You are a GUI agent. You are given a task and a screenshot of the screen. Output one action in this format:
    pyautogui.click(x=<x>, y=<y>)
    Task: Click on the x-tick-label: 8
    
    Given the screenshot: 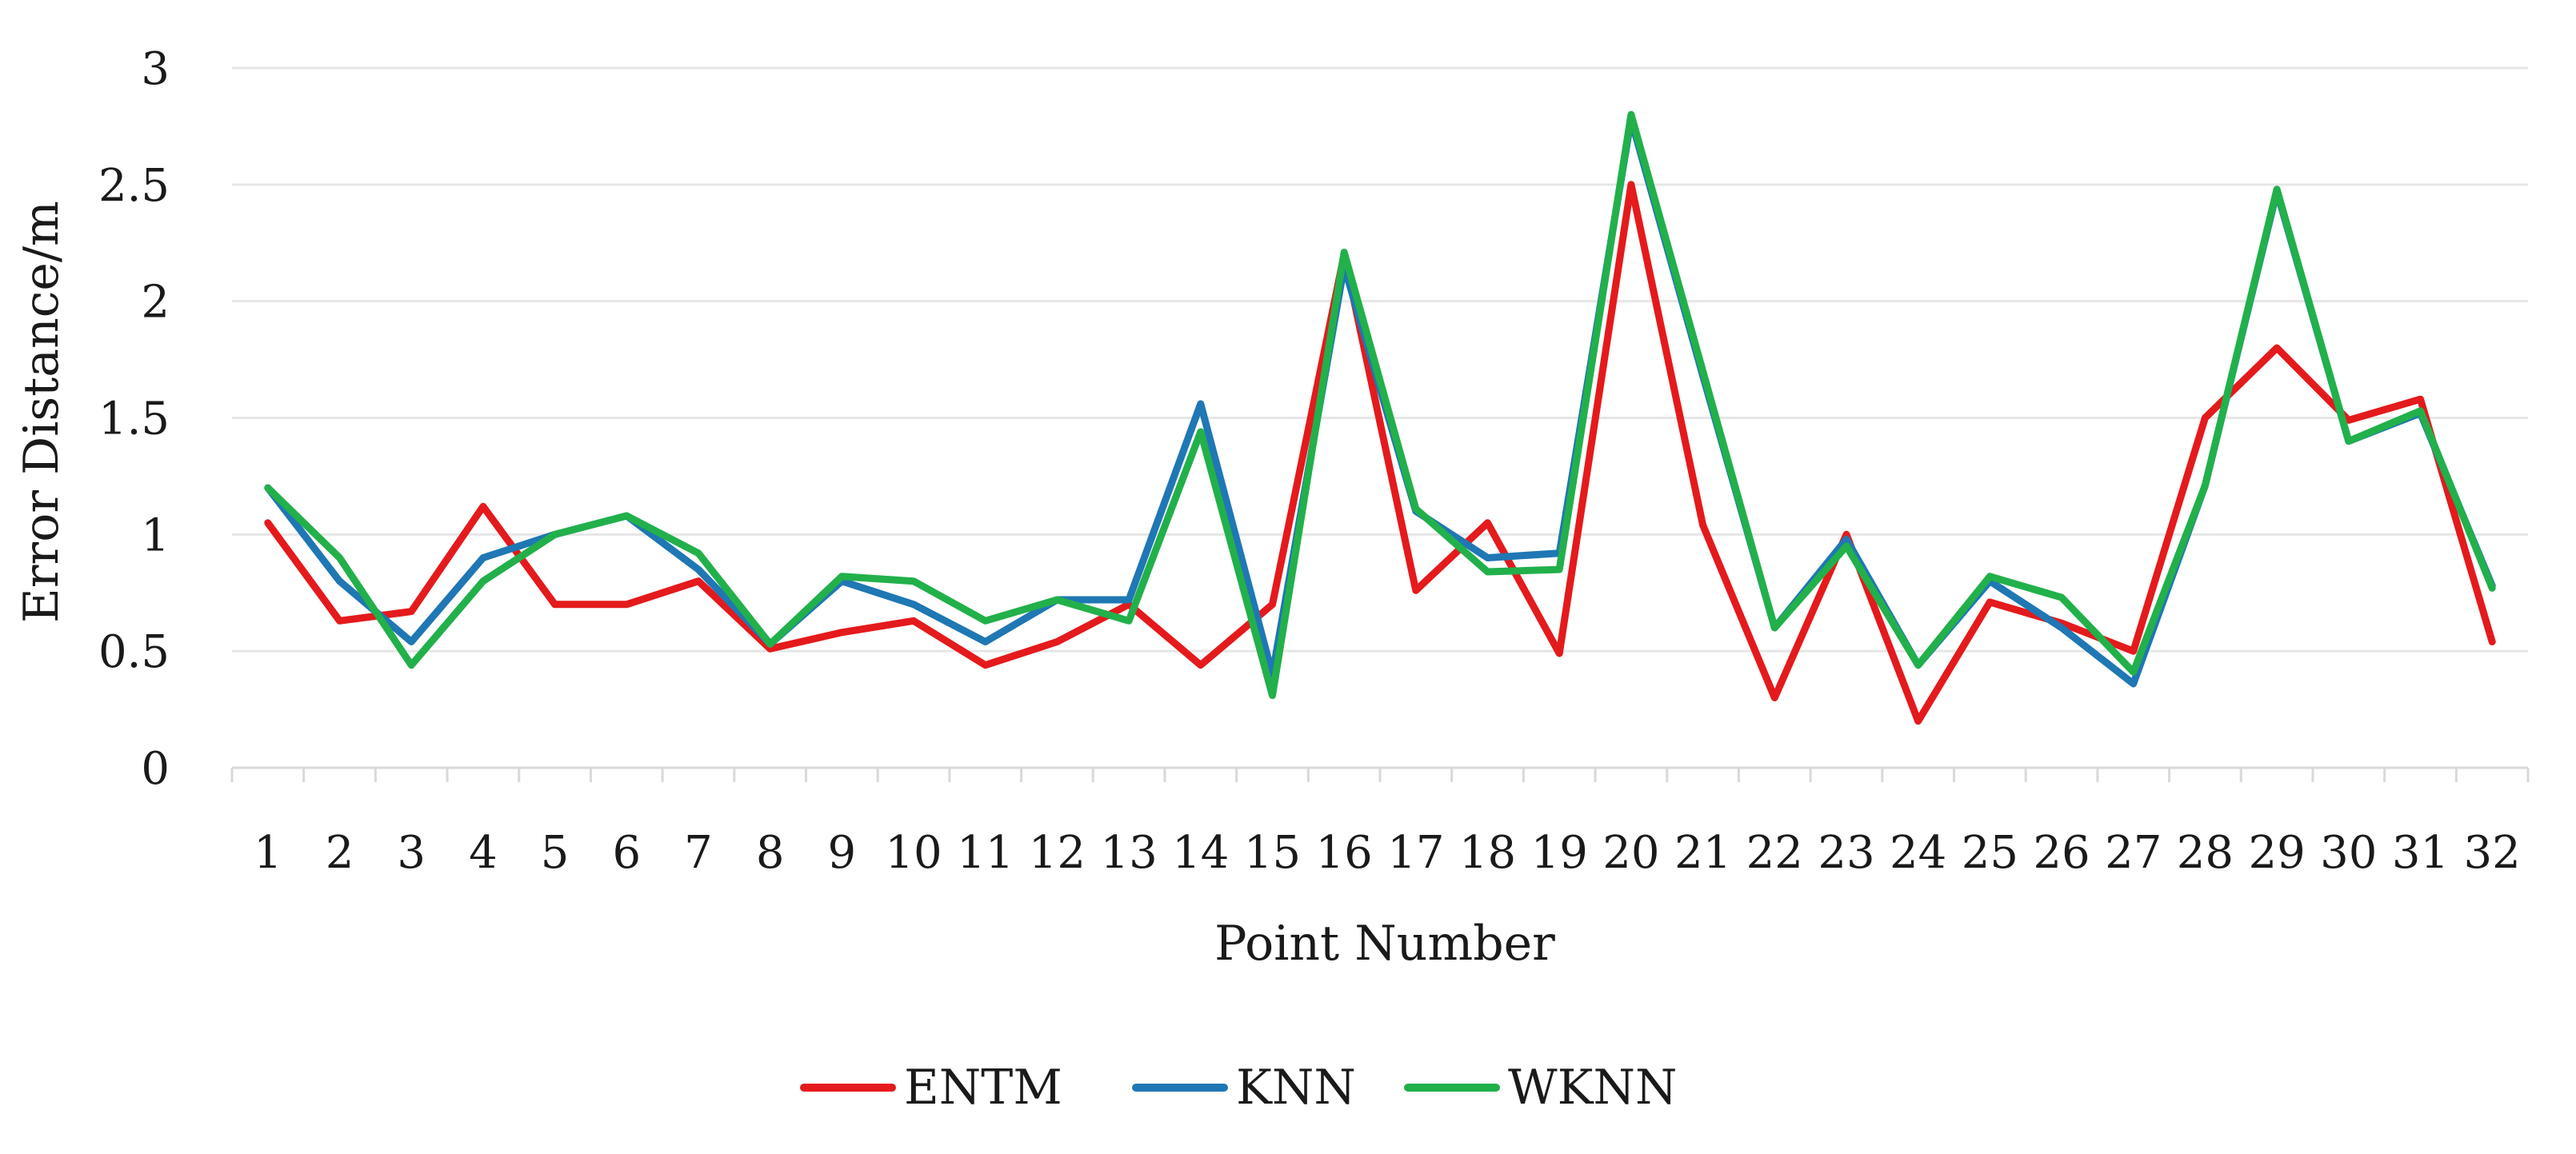 What is the action you would take?
    pyautogui.click(x=770, y=853)
    